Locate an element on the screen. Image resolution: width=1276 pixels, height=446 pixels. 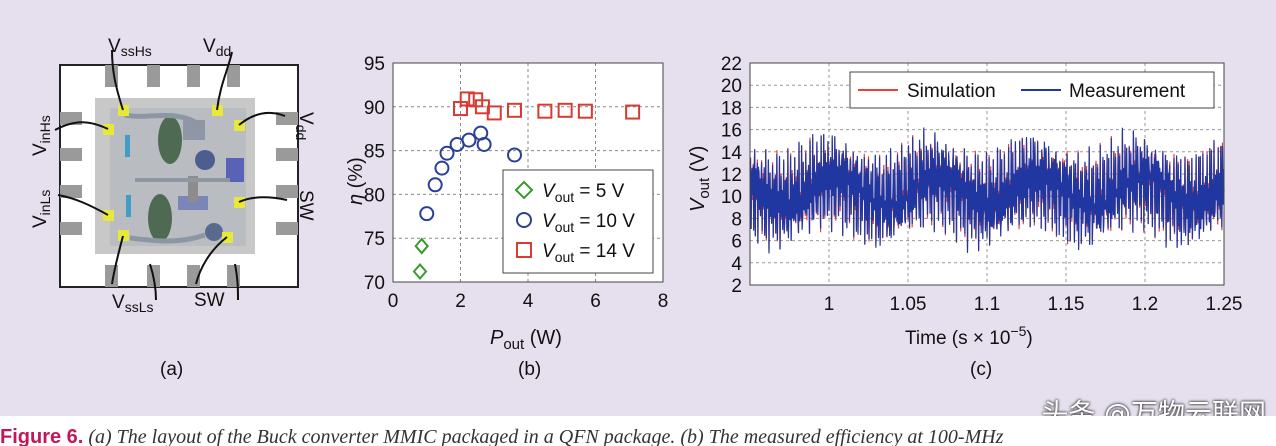
efficiency-y-tick-label: 95 is located at coordinates (374, 64).